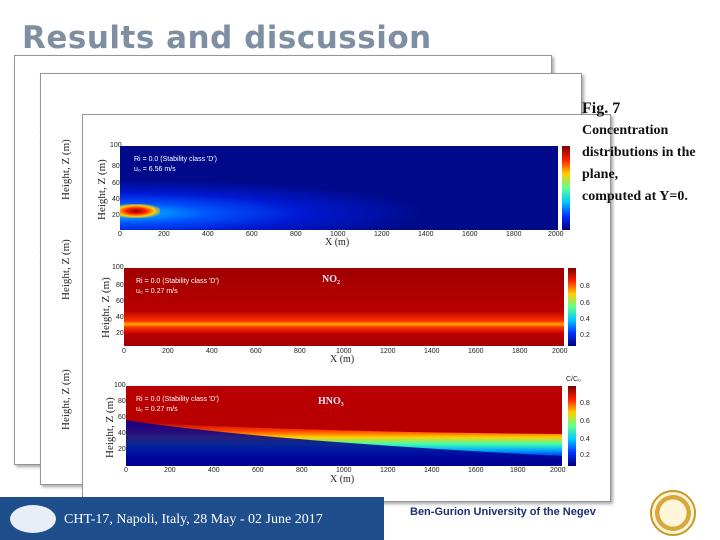 This screenshot has height=540, width=720. I want to click on top-ytick-80: 80, so click(116, 166).